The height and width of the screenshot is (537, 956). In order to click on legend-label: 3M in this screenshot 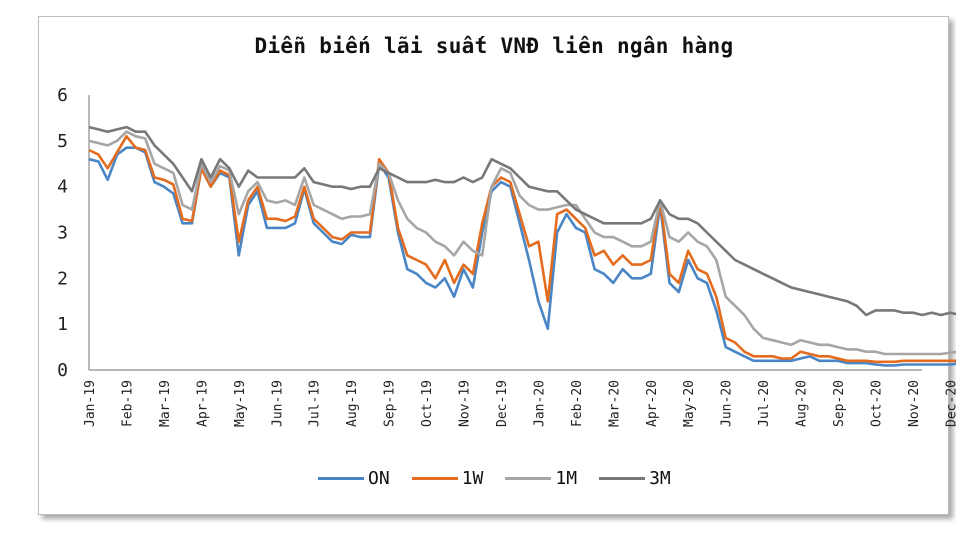, I will do `click(660, 478)`.